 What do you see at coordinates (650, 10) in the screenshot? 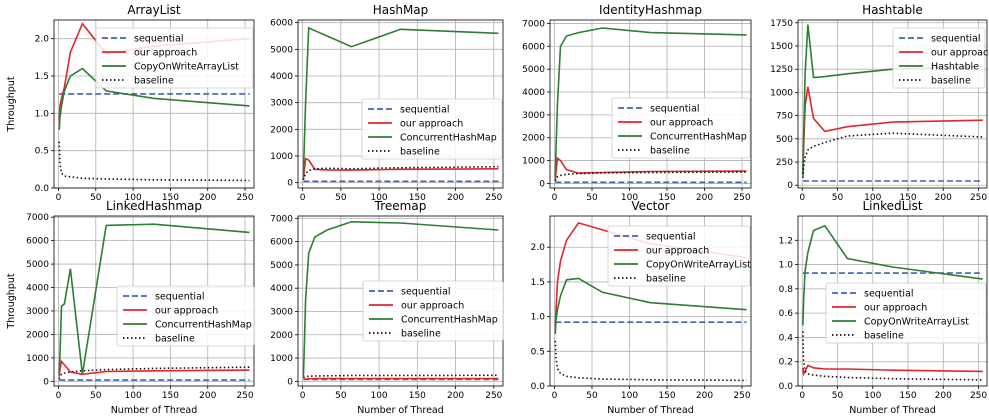
I see `subplot-title: IdentityHashmap` at bounding box center [650, 10].